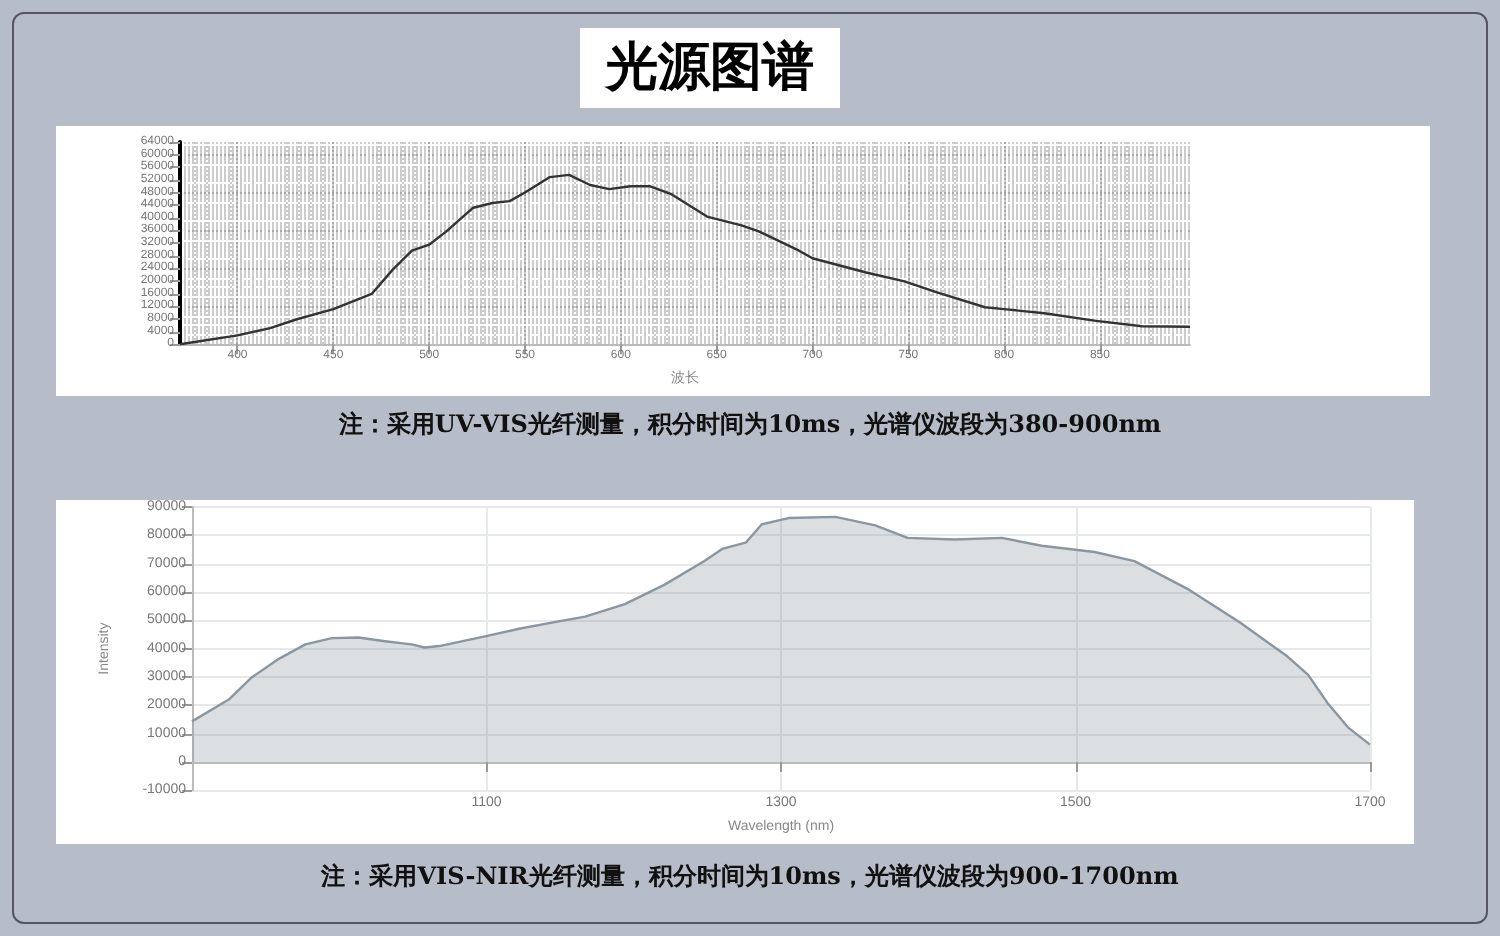 Image resolution: width=1500 pixels, height=936 pixels. Describe the element at coordinates (710, 68) in the screenshot. I see `chart-title: 光源图谱` at that location.